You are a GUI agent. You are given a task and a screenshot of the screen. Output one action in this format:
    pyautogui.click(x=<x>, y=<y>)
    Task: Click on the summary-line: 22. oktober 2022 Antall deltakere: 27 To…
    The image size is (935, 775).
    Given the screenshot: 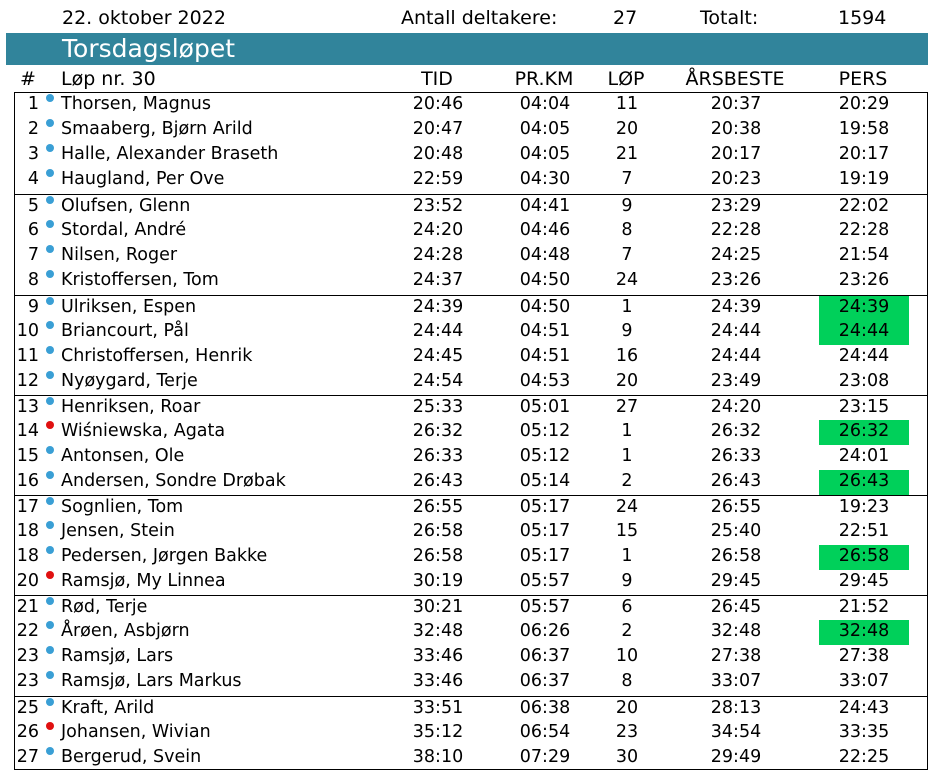 What is the action you would take?
    pyautogui.click(x=467, y=19)
    